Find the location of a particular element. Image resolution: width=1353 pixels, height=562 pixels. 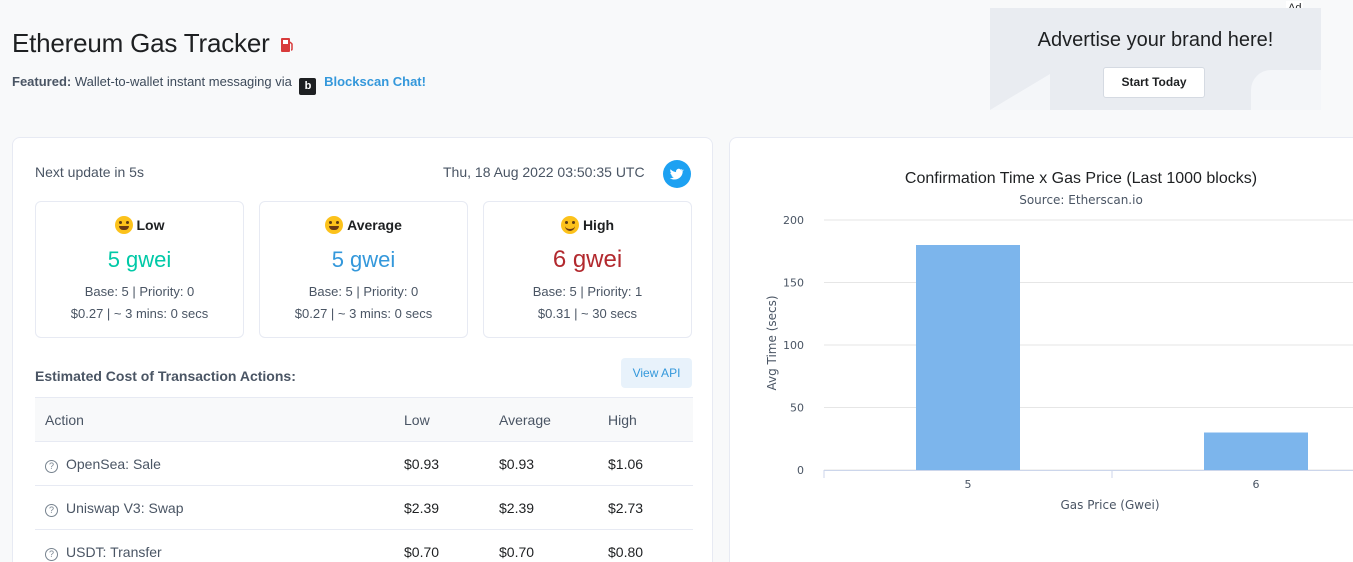

action-cell: ? Uniswap V3: Swap is located at coordinates (114, 508).